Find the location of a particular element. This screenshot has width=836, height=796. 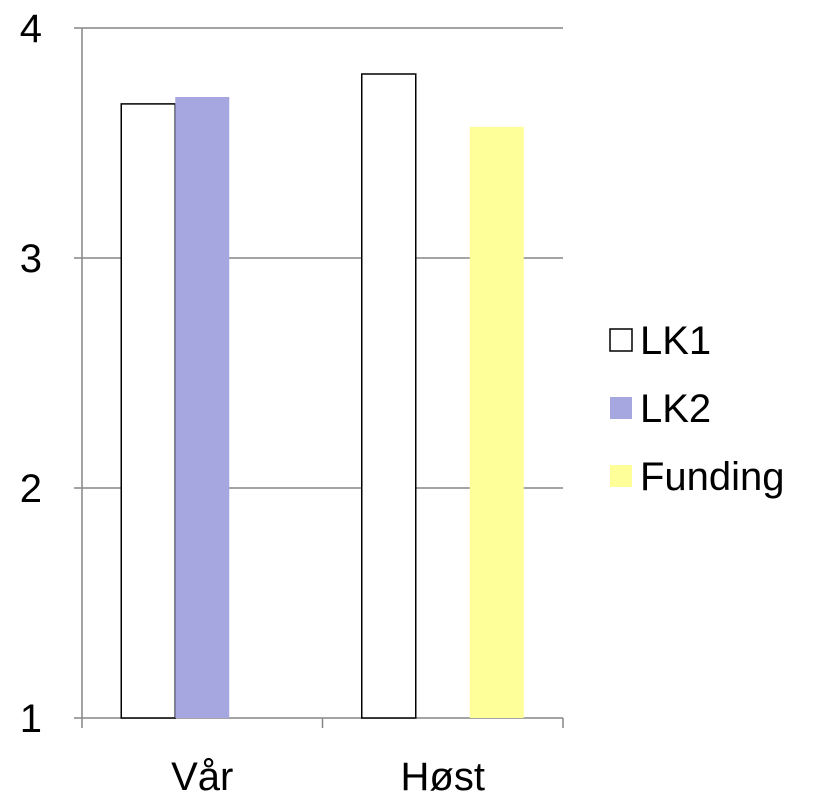

x-tick-label: Vår is located at coordinates (202, 775).